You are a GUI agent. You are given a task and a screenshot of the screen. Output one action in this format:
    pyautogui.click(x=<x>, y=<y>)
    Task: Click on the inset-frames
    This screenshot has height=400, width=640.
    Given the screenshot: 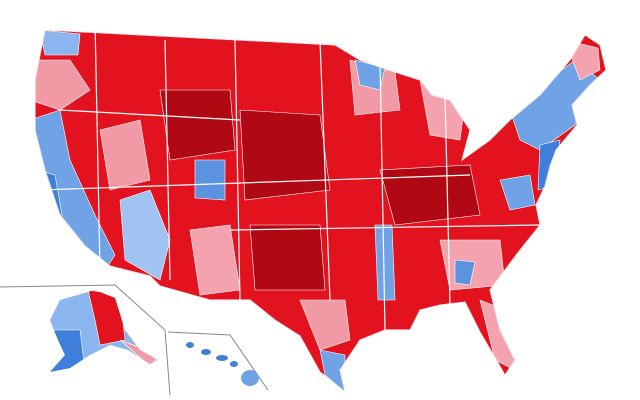 What is the action you would take?
    pyautogui.click(x=134, y=340)
    